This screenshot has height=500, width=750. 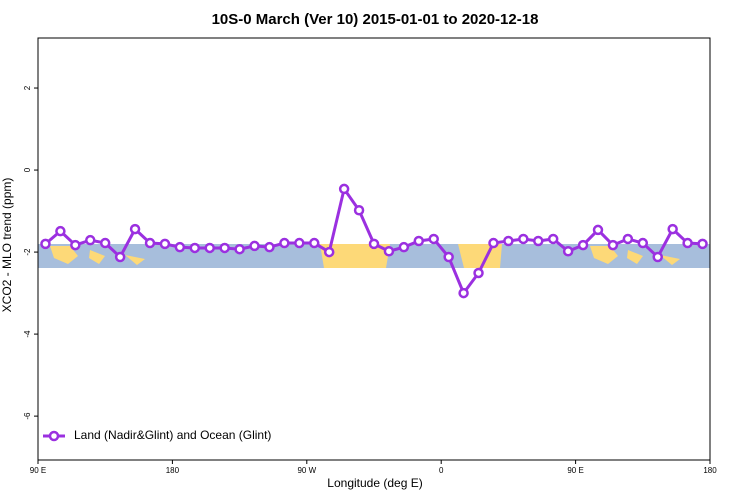 What do you see at coordinates (374, 483) in the screenshot?
I see `x-axis-label: Longitude (deg E)` at bounding box center [374, 483].